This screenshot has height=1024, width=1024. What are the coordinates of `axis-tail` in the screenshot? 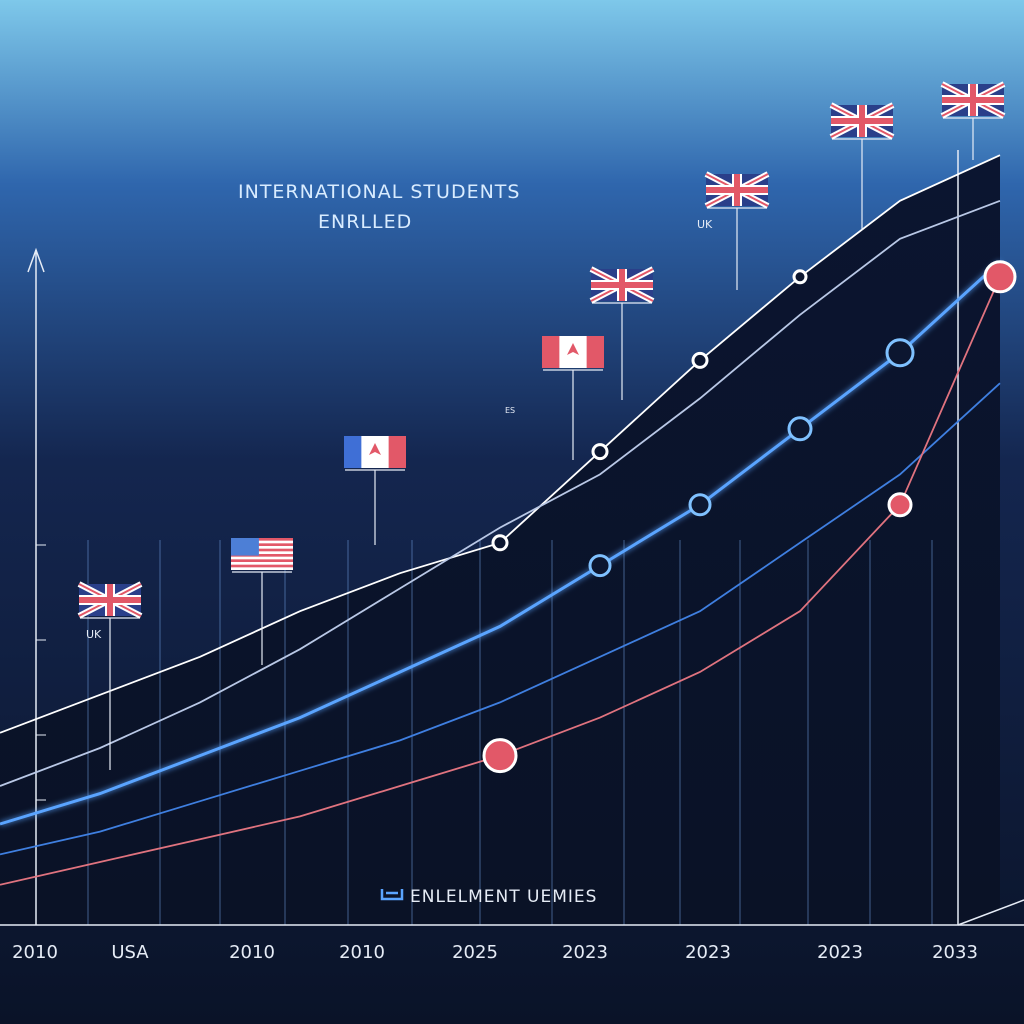 It's located at (990, 912).